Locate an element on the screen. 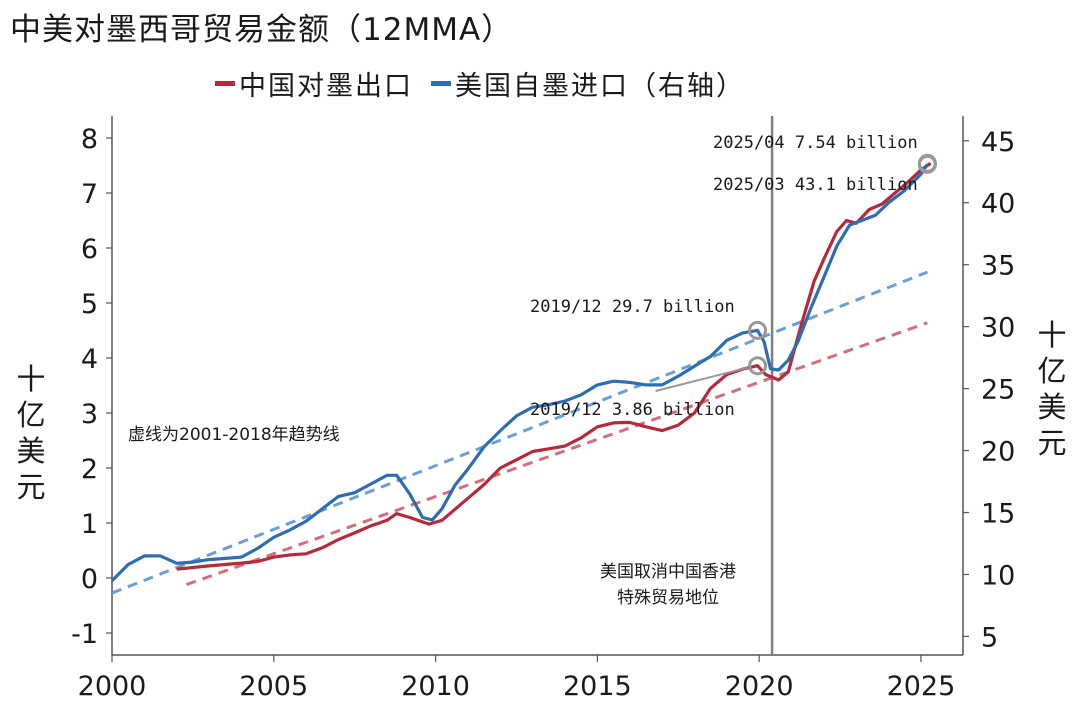 The image size is (1080, 704). y-left-tick-label: 7 is located at coordinates (89, 194).